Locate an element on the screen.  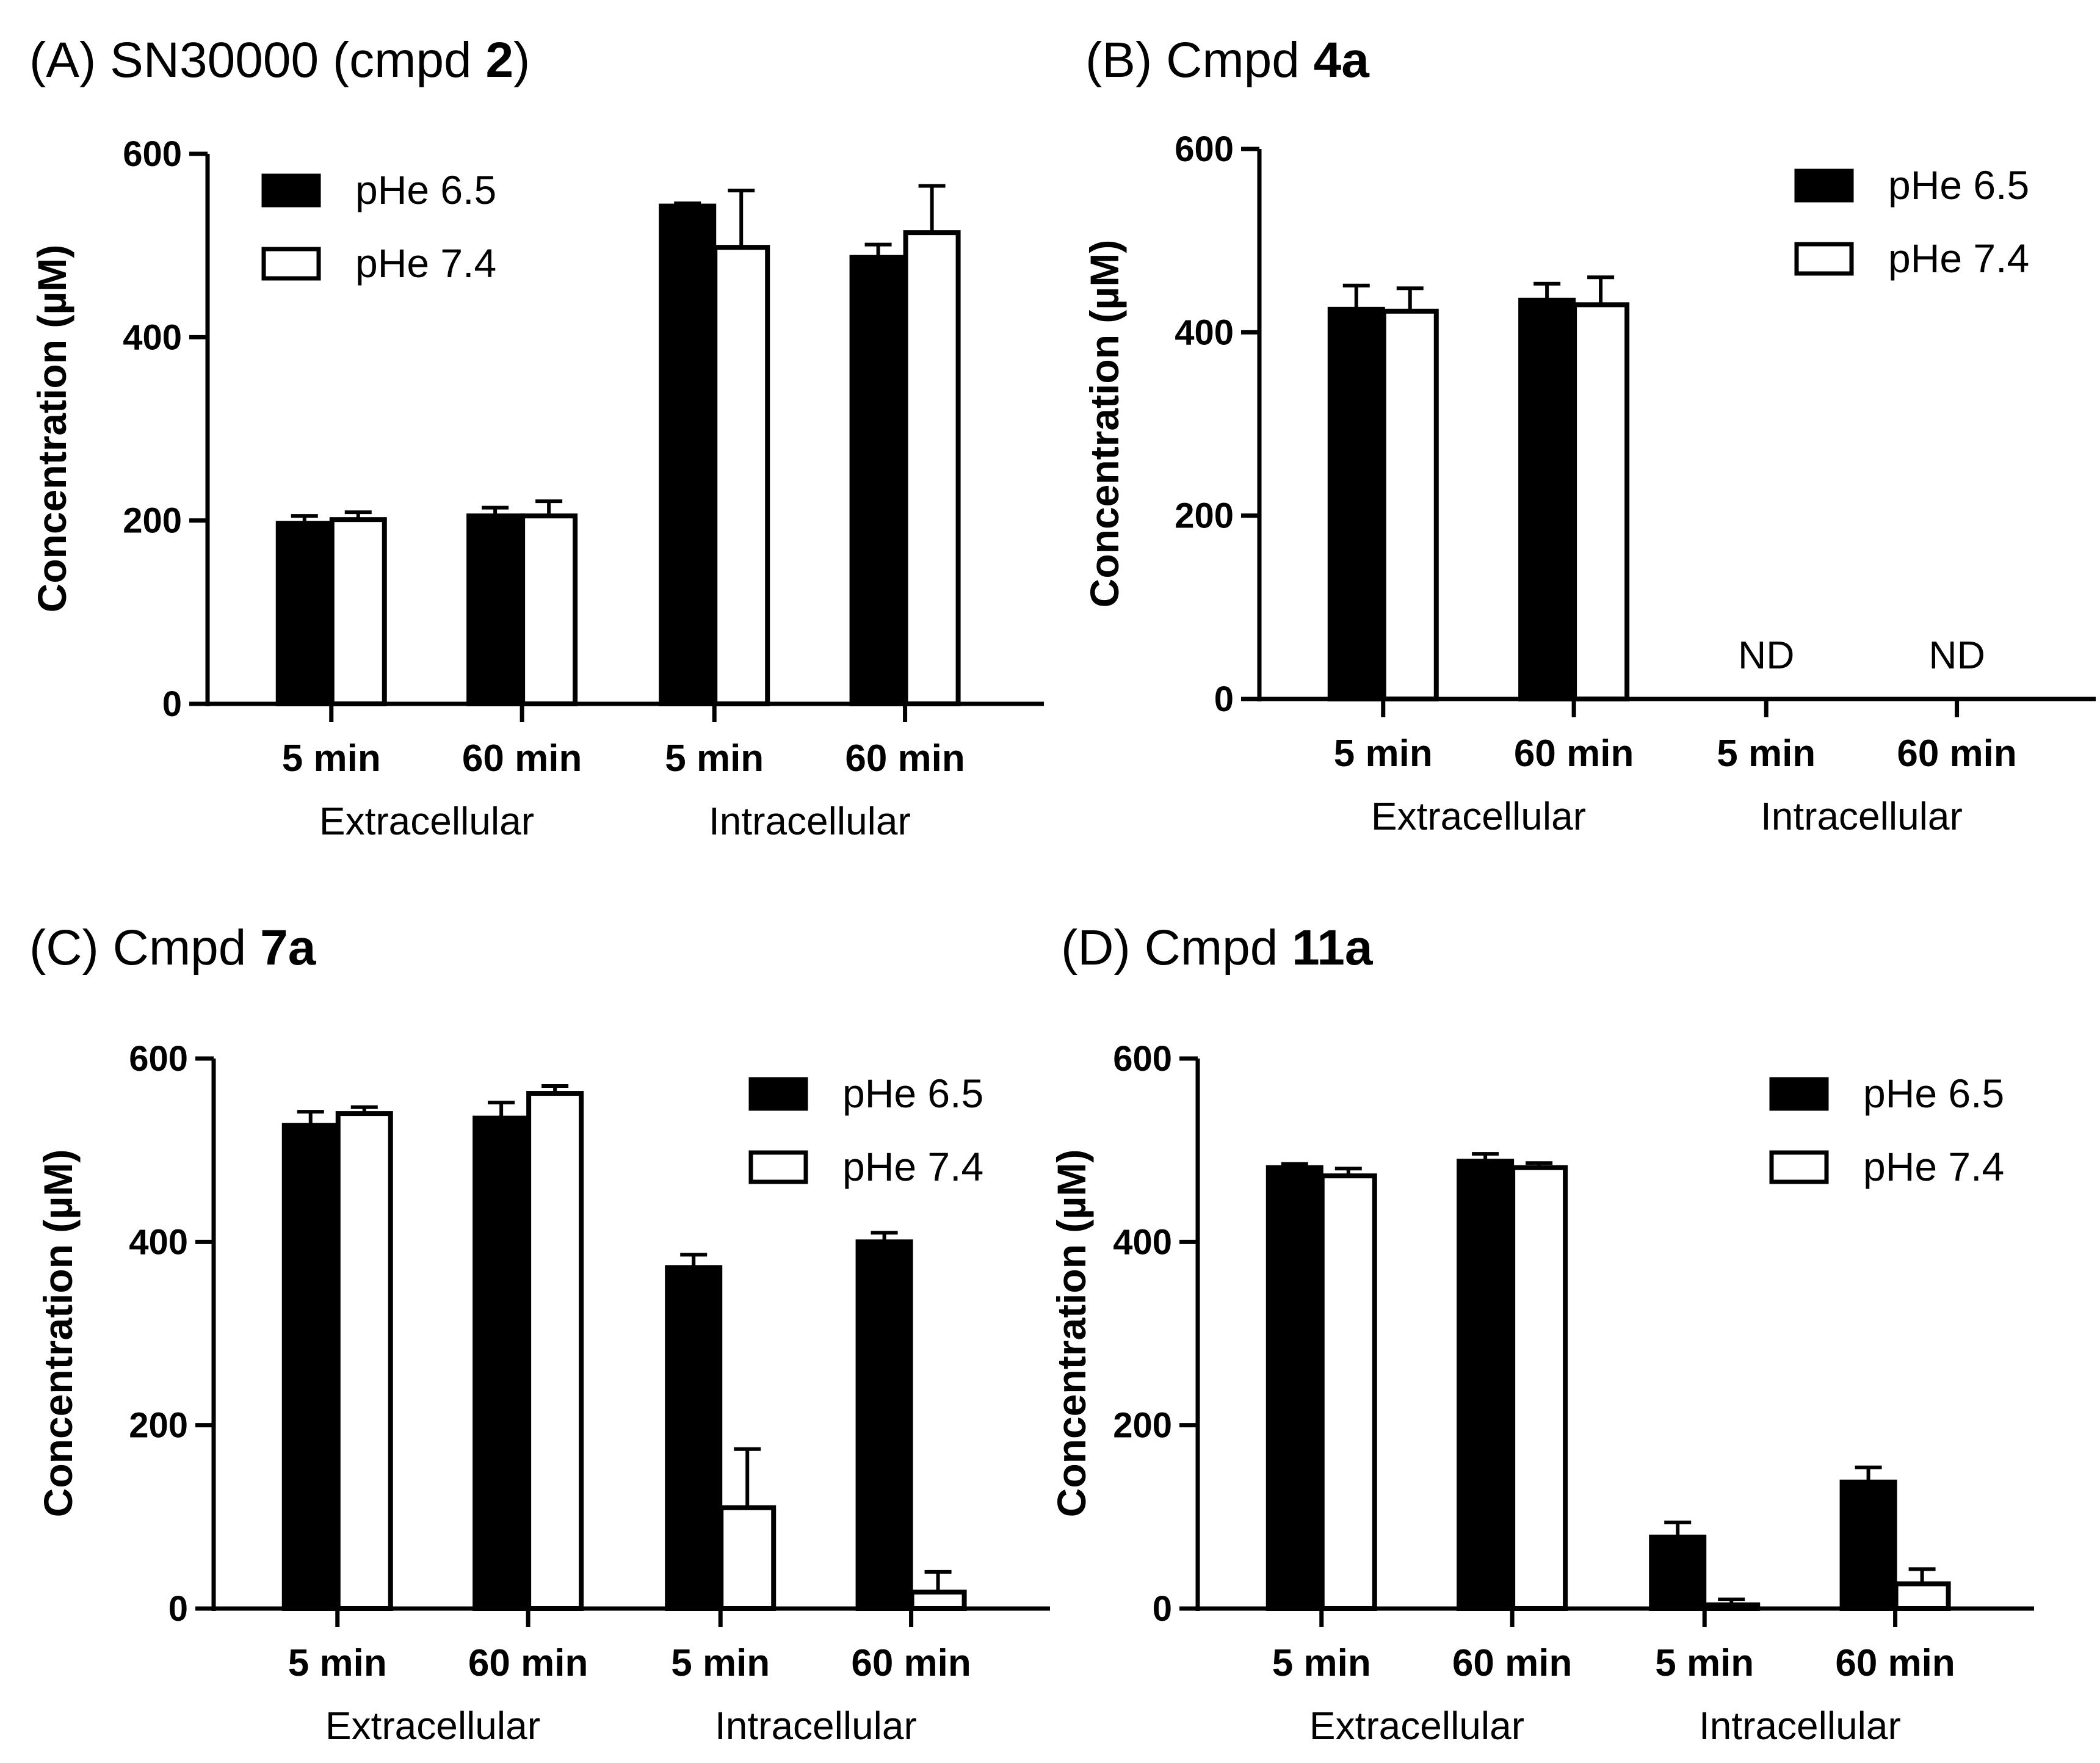
panel-d-title-bold: 11a is located at coordinates (1332, 948).